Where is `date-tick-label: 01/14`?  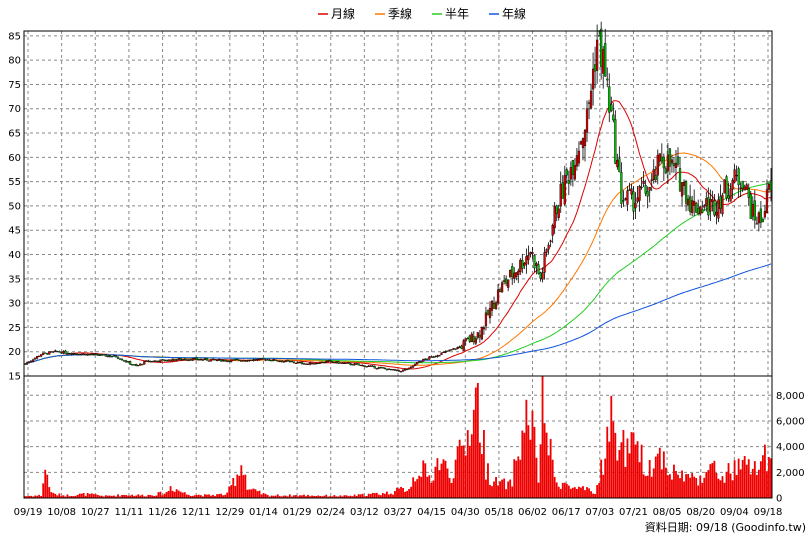
date-tick-label: 01/14 is located at coordinates (263, 512).